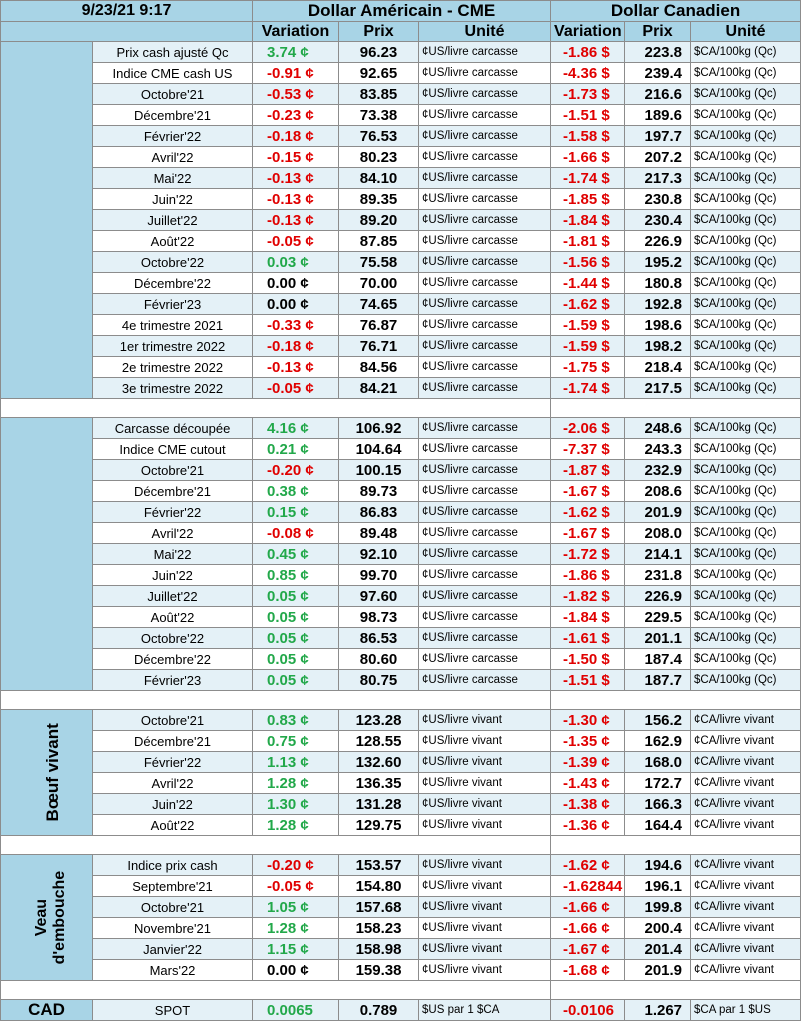 The image size is (802, 1022). I want to click on cad-variation: -4.36 $, so click(588, 73).